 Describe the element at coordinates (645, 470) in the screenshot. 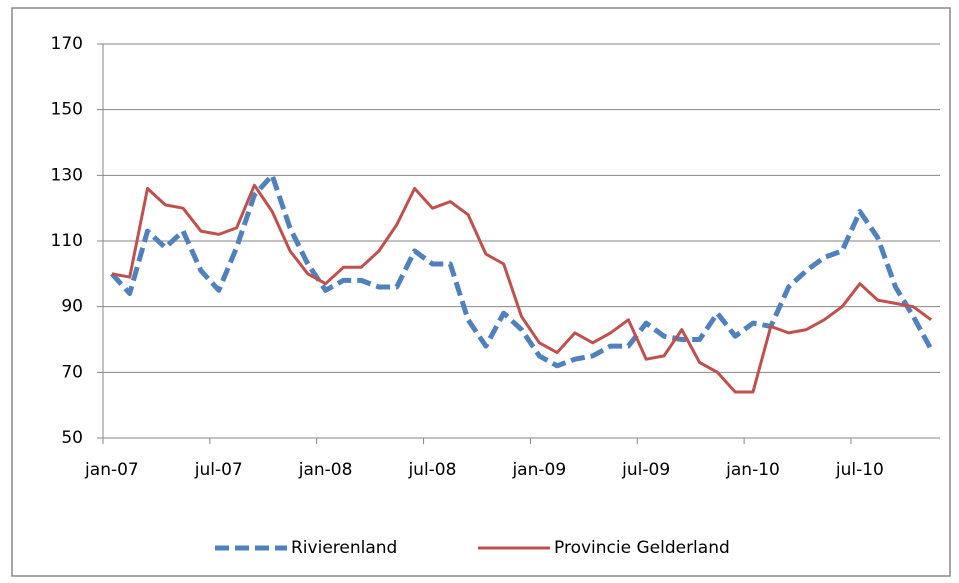

I see `x-tick-label: jul-09` at that location.